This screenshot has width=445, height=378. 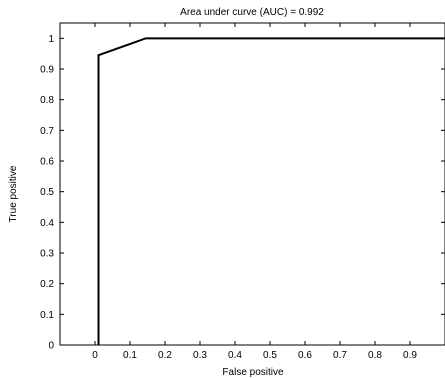 What do you see at coordinates (47, 192) in the screenshot?
I see `y-tick-label: 0.5` at bounding box center [47, 192].